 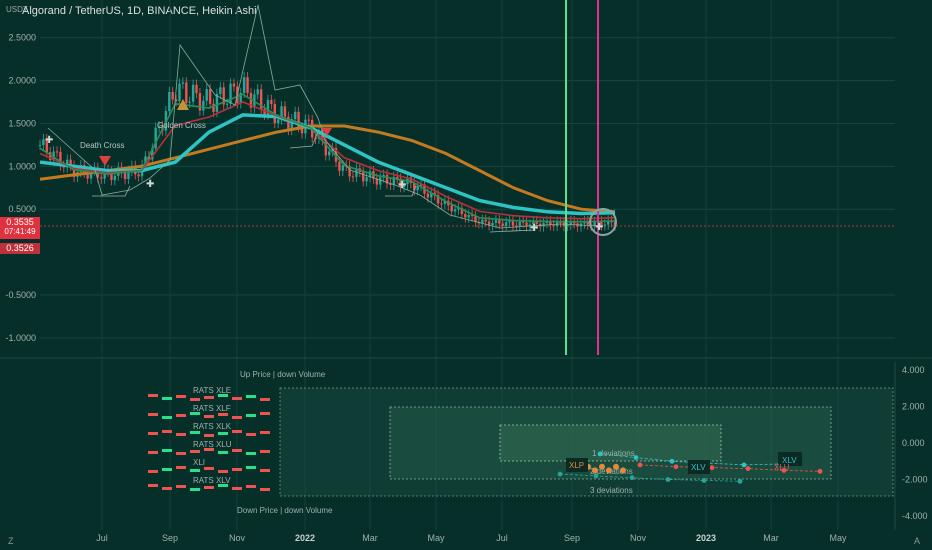 I want to click on x-tick-label: Sep, so click(x=572, y=538).